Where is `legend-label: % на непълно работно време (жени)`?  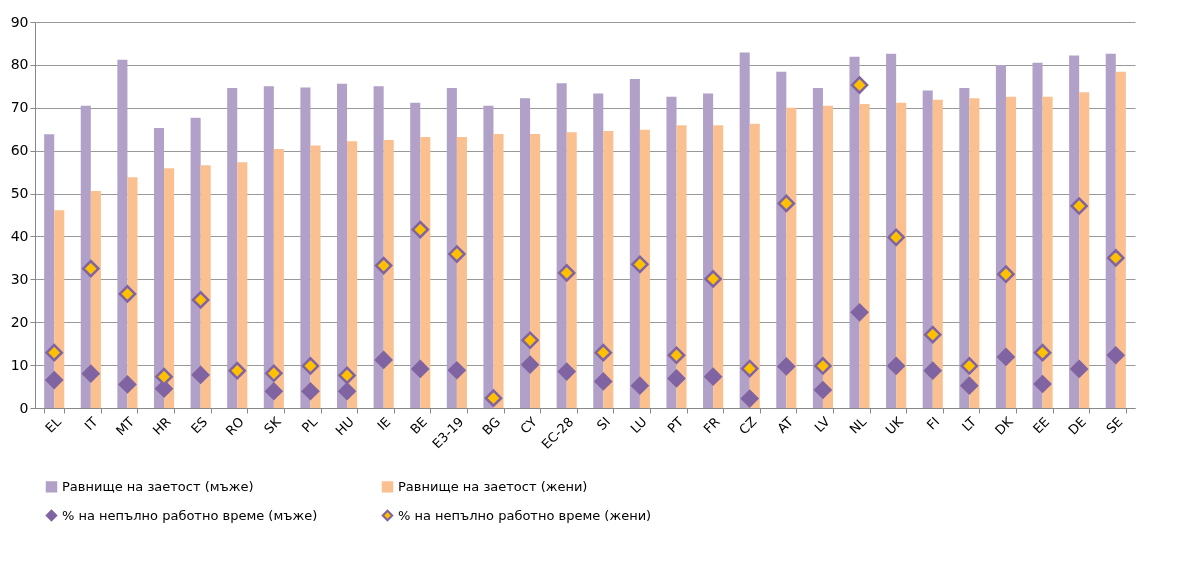
legend-label: % на непълно работно време (жени) is located at coordinates (525, 515).